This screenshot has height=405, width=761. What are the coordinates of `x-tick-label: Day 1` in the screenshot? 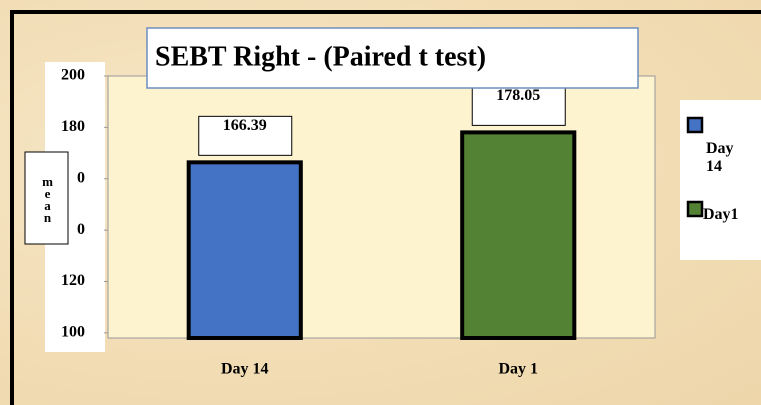 It's located at (518, 369).